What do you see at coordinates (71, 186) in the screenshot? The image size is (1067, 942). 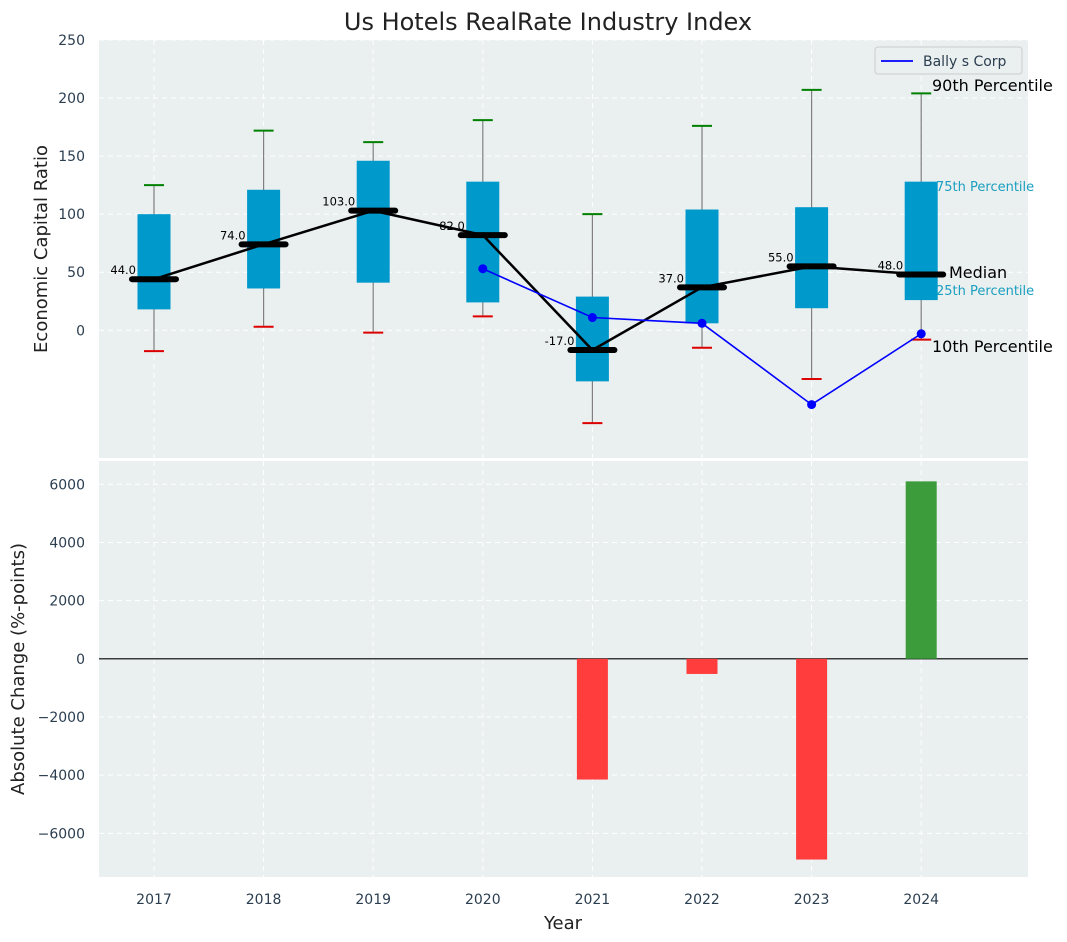 I see `top-y-ticks: 0 50 100 150 200 250` at bounding box center [71, 186].